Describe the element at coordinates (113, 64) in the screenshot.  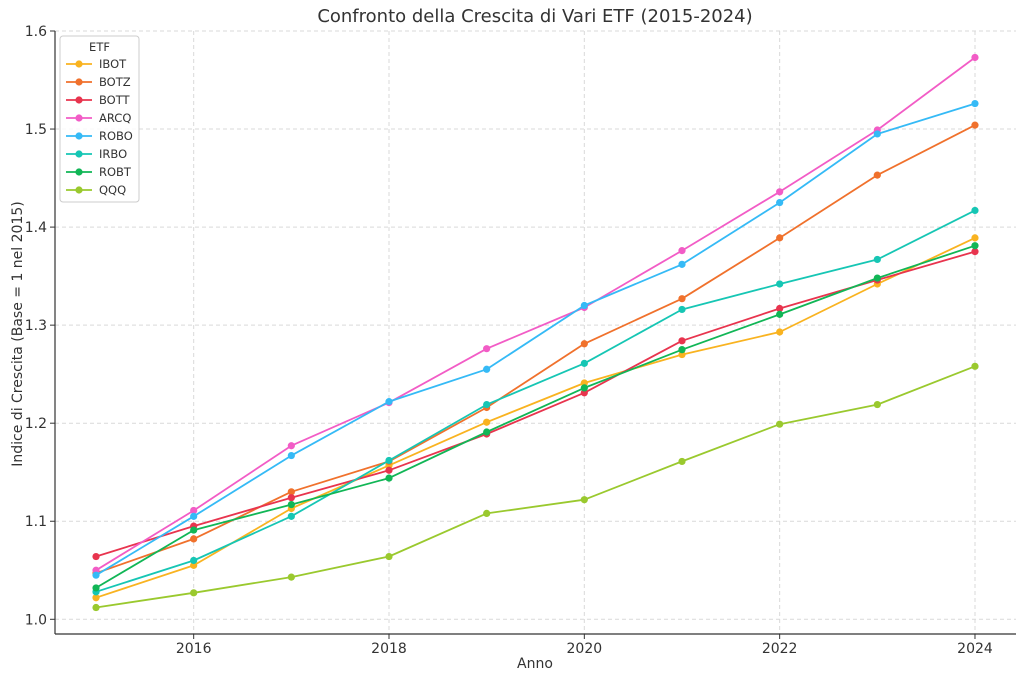
I see `legend-label-ibot: IBOT` at that location.